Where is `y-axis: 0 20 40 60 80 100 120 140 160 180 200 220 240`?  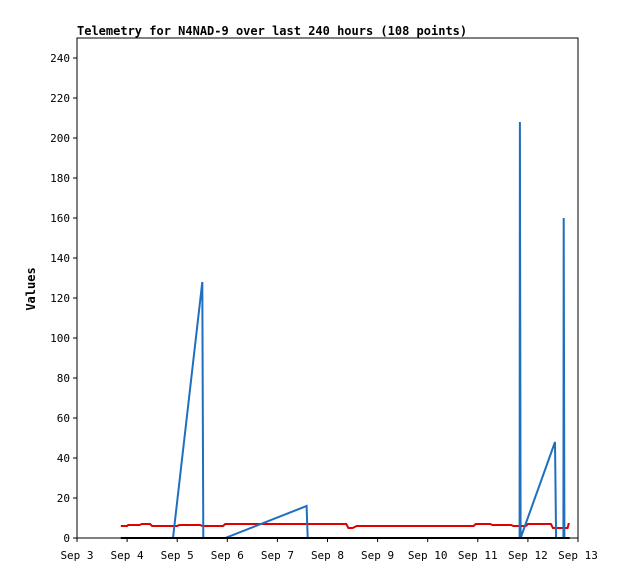 y-axis: 0 20 40 60 80 100 120 140 160 180 200 220 240 is located at coordinates (63, 298).